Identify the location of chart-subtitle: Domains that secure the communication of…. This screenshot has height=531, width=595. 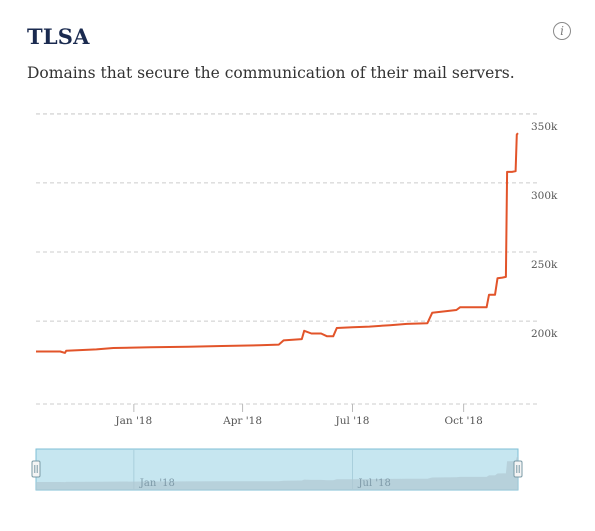
(271, 73).